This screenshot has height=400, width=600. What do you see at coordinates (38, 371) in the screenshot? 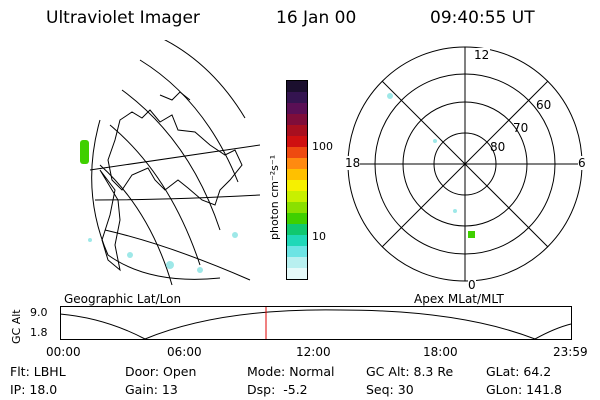
I see `filter-field: Flt: LBHL` at bounding box center [38, 371].